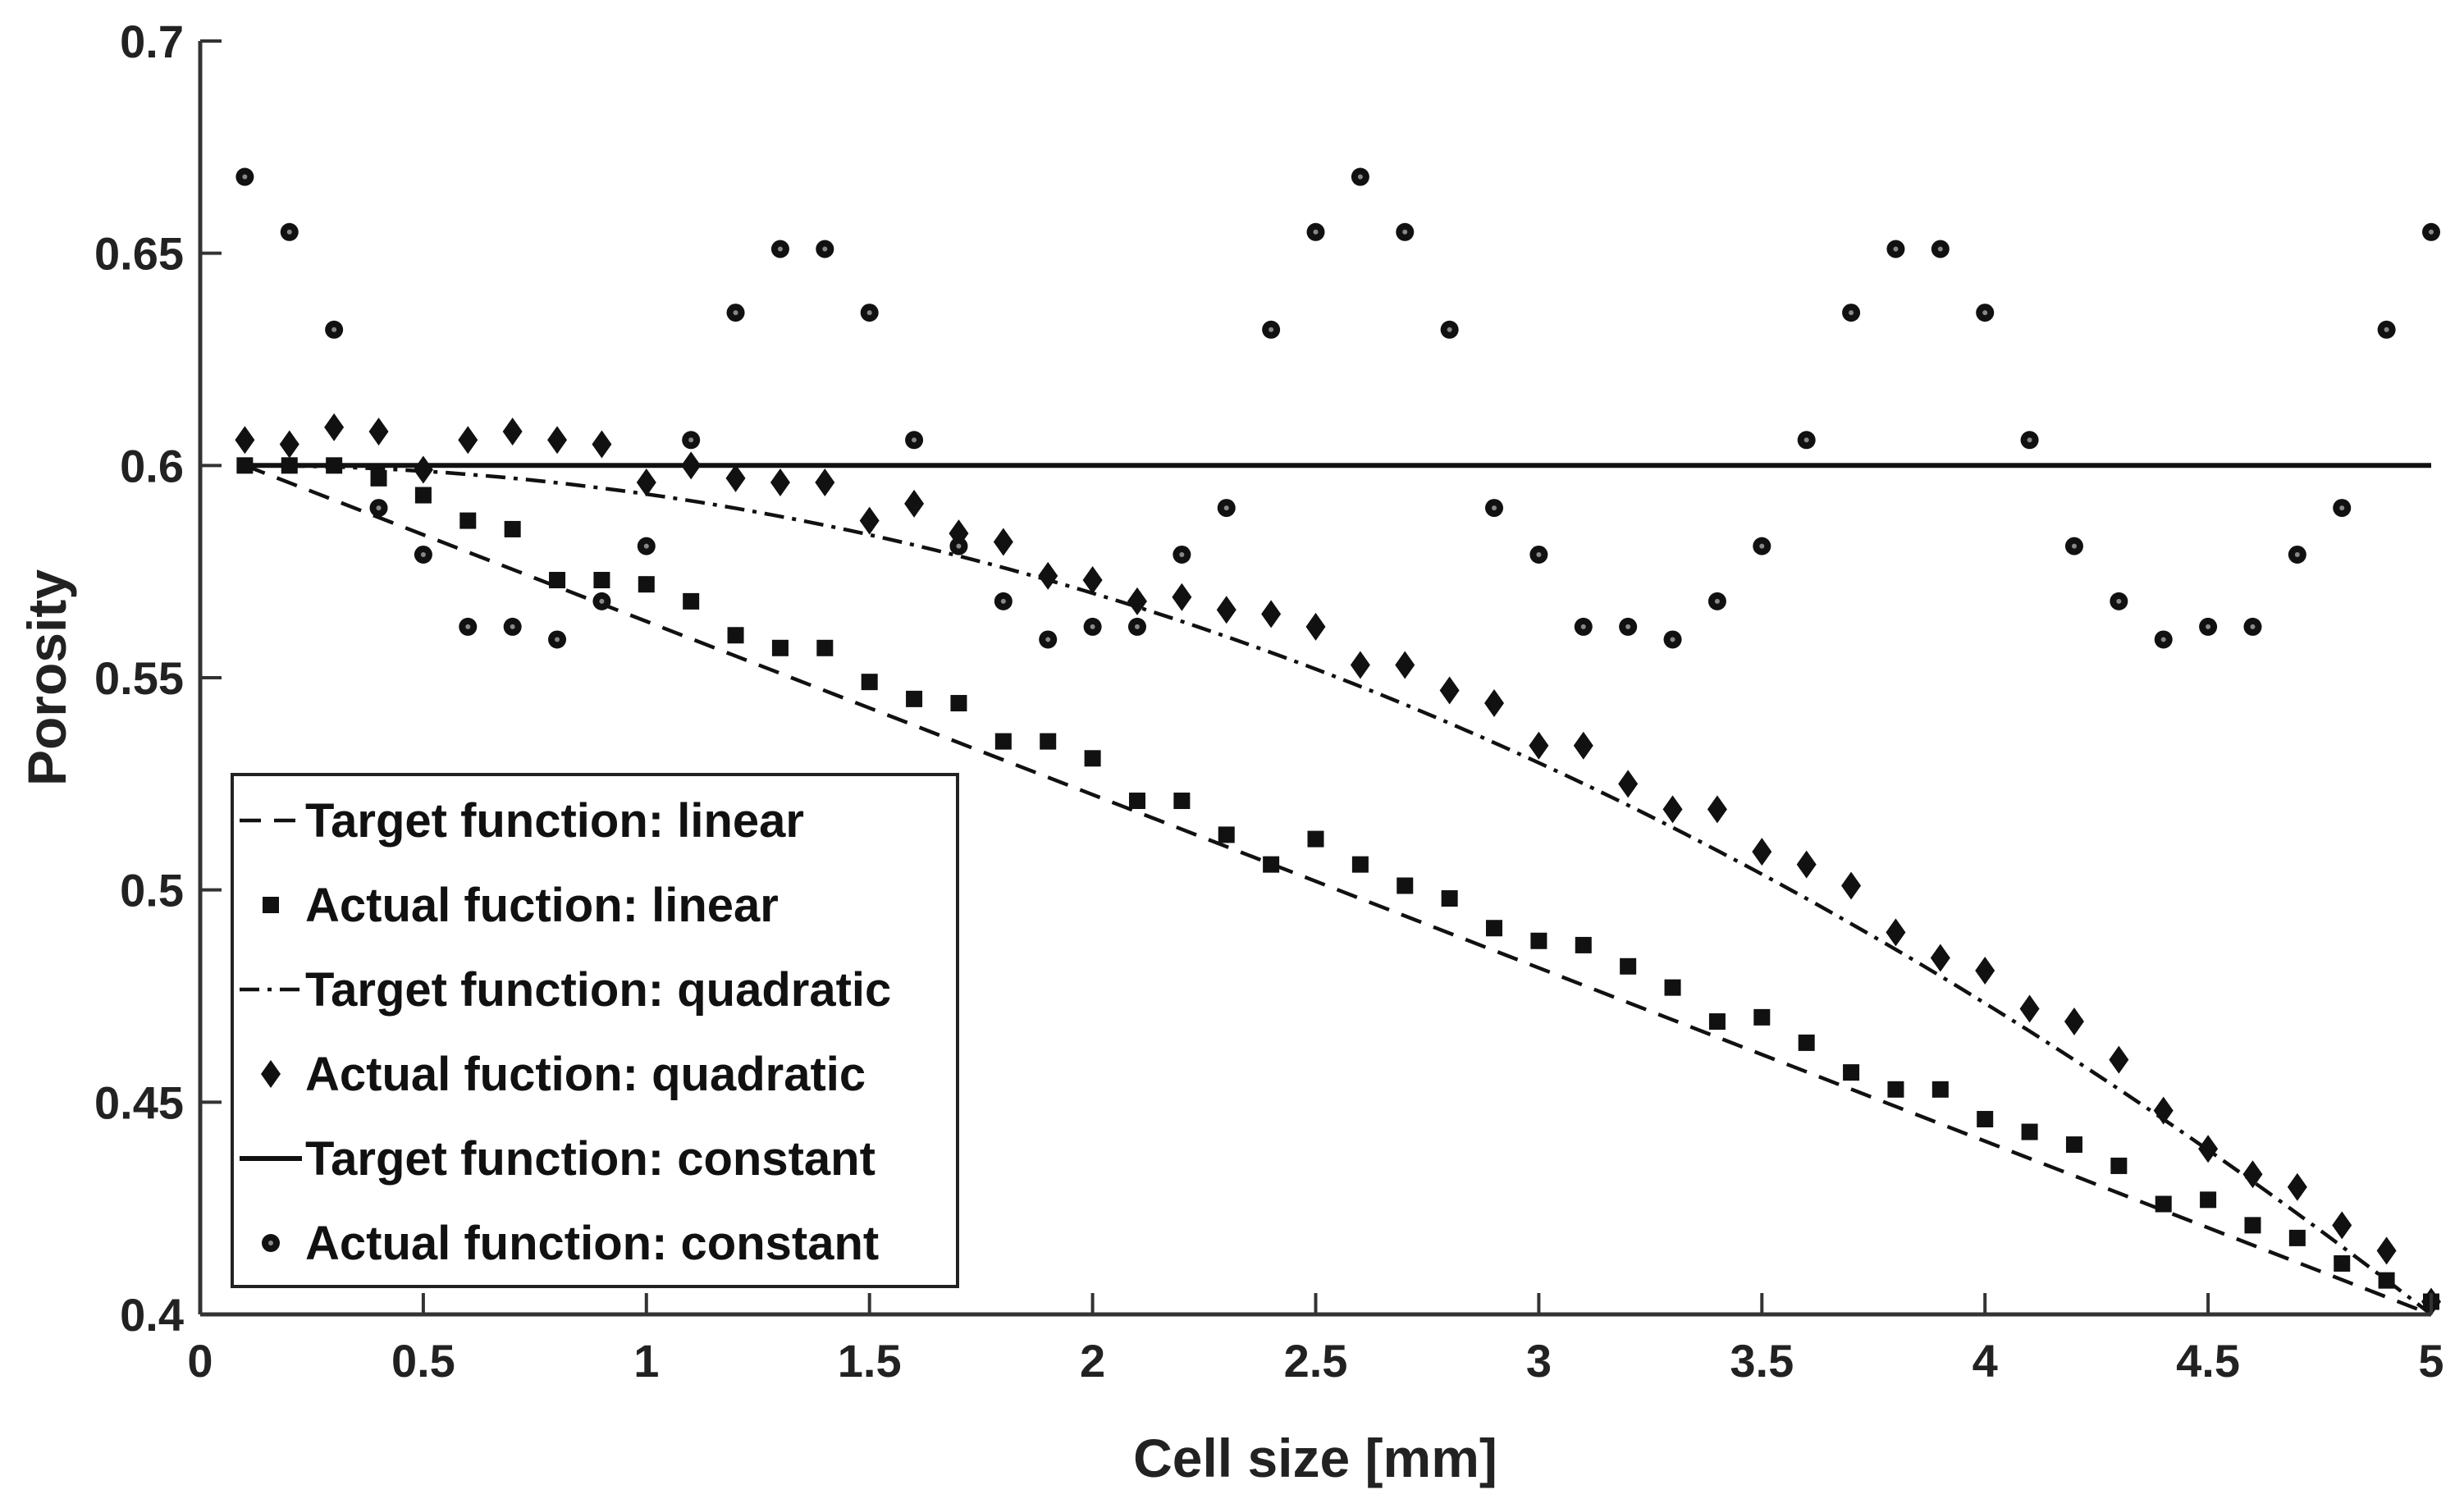 Image resolution: width=2464 pixels, height=1499 pixels. What do you see at coordinates (1315, 1458) in the screenshot?
I see `x-axis-title: Cell size [mm]` at bounding box center [1315, 1458].